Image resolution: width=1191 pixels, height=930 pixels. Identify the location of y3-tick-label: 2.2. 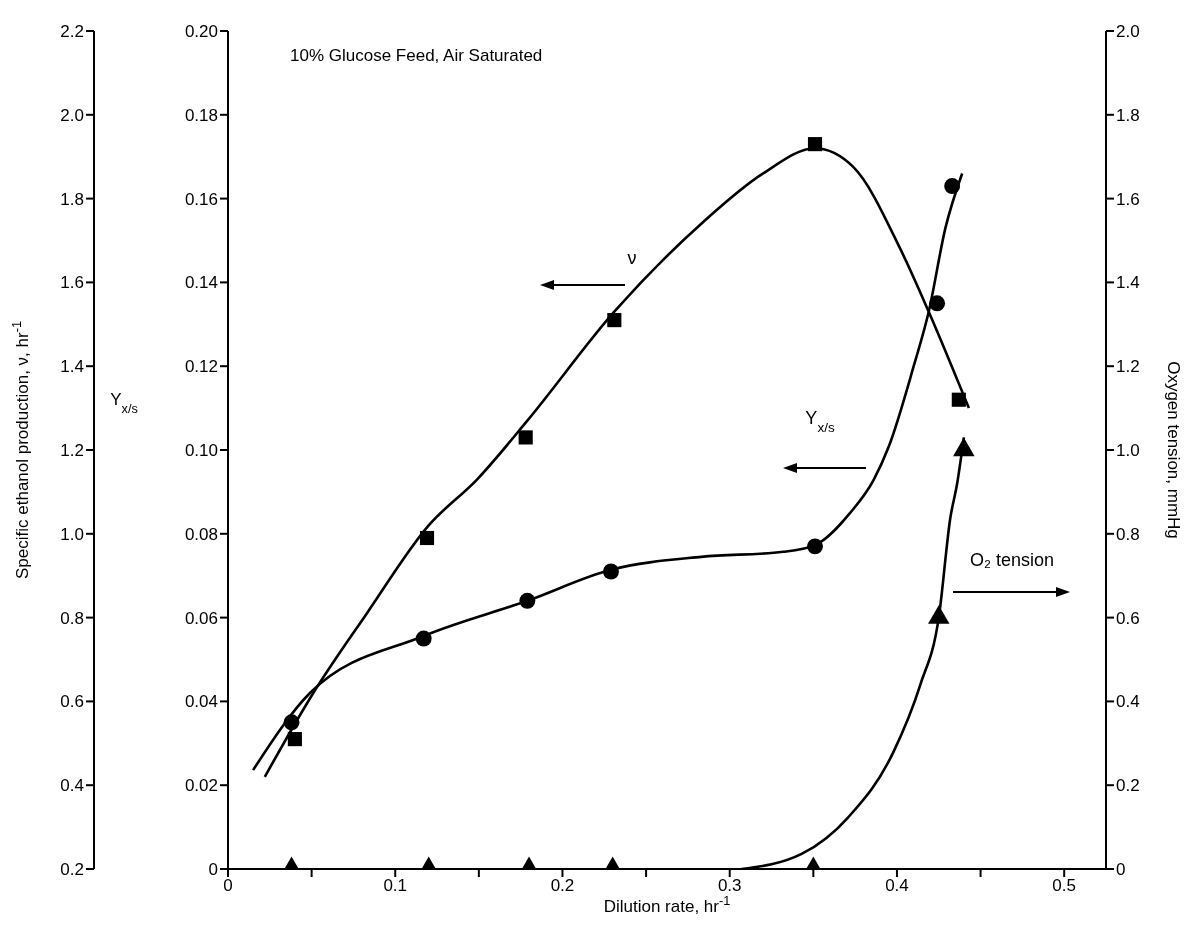
(72, 32).